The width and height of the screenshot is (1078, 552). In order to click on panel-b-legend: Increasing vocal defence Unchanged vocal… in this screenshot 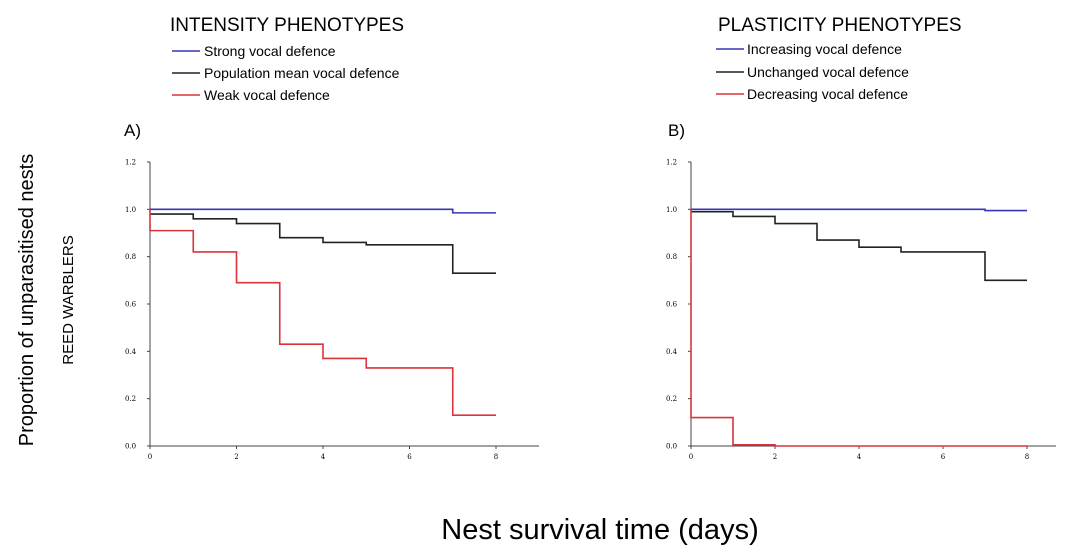, I will do `click(812, 71)`.